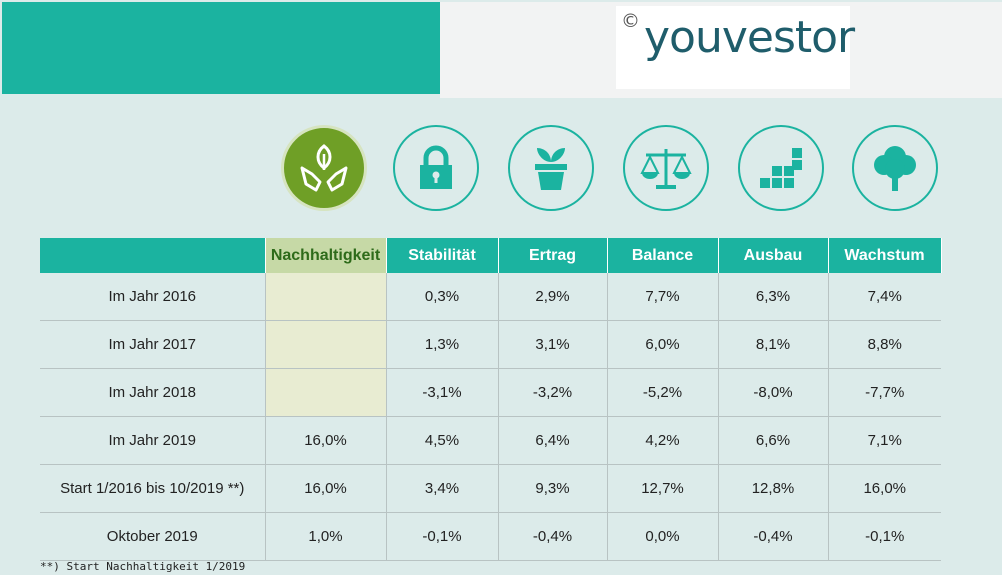 This screenshot has height=575, width=1002. I want to click on hands-leaf-icon, so click(324, 168).